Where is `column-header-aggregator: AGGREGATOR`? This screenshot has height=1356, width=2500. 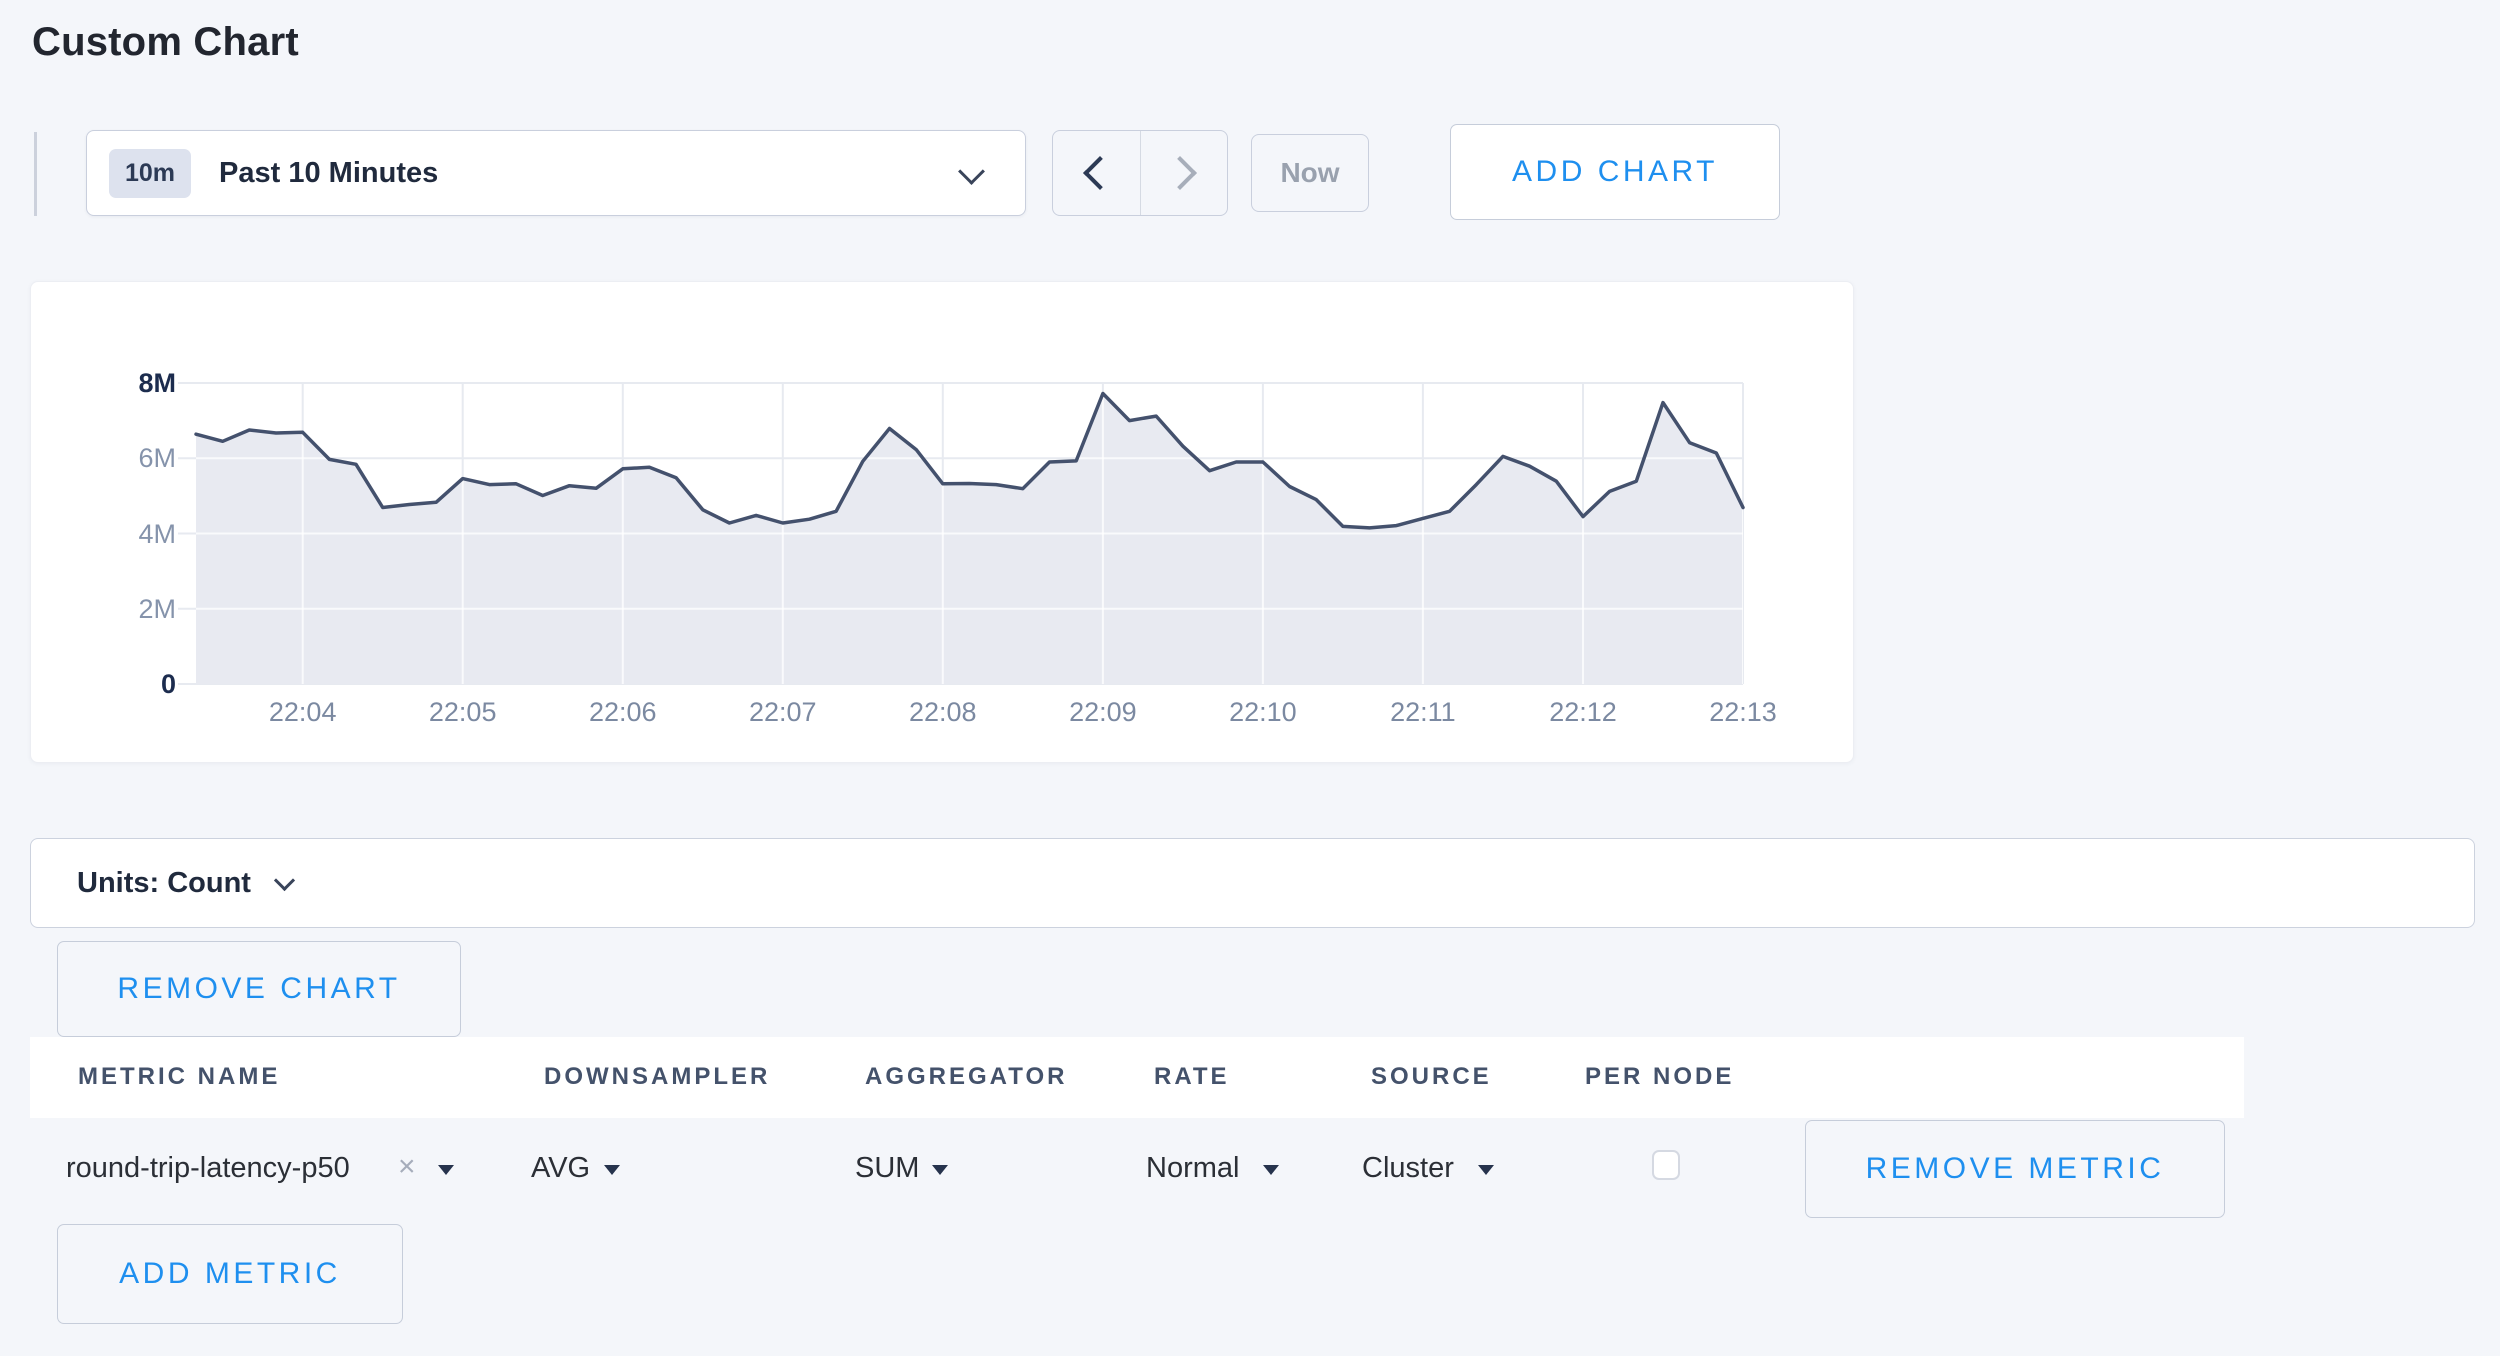 column-header-aggregator: AGGREGATOR is located at coordinates (966, 1076).